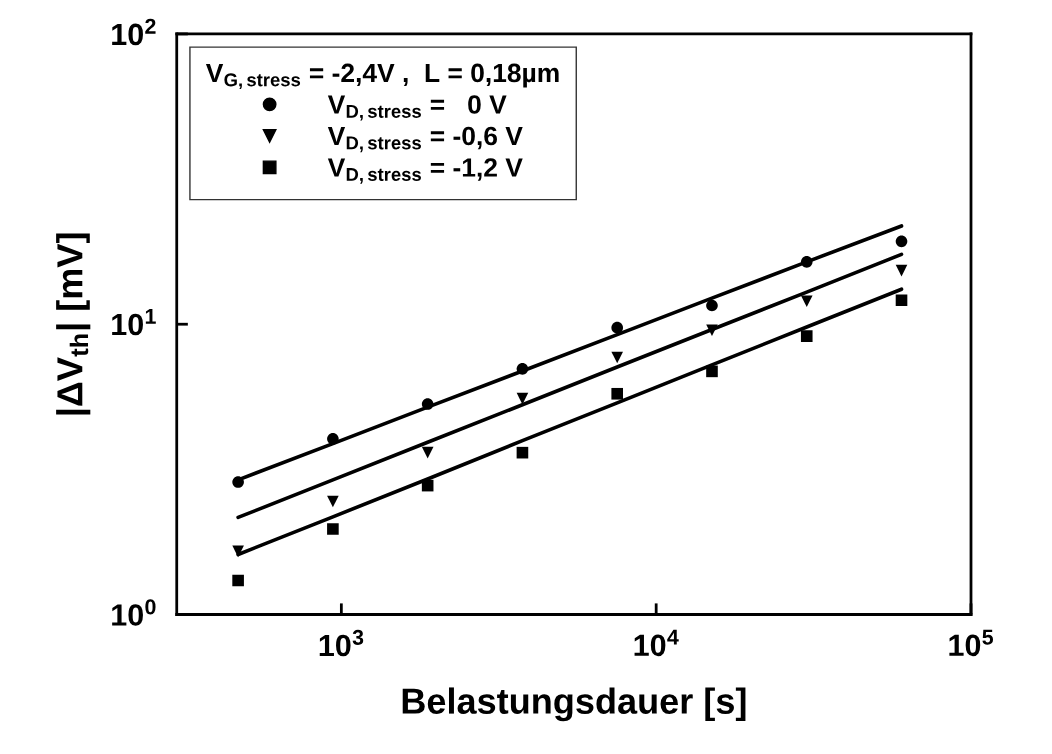 Image resolution: width=1052 pixels, height=754 pixels. What do you see at coordinates (425, 171) in the screenshot?
I see `legend-label: V$_{D,stress}$ = -1,2 V` at bounding box center [425, 171].